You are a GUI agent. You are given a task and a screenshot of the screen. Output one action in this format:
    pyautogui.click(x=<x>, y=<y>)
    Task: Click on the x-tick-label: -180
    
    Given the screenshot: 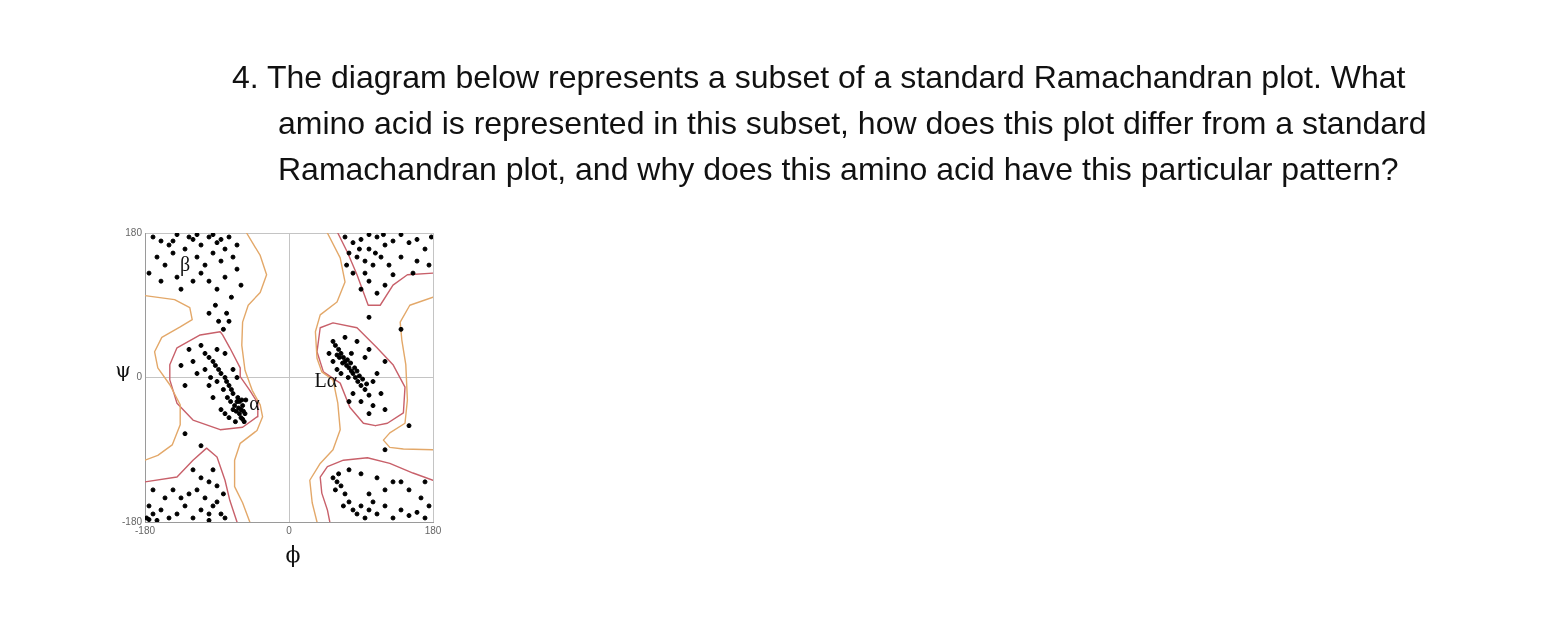 What is the action you would take?
    pyautogui.click(x=145, y=530)
    